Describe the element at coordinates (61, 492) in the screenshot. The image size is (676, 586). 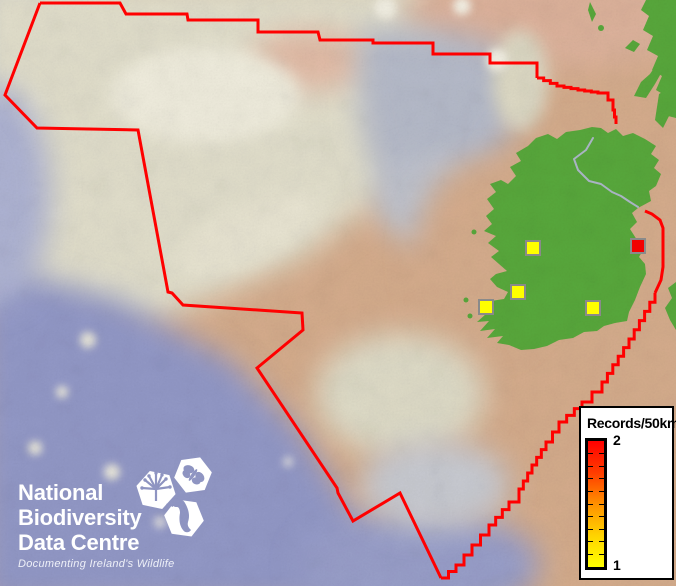
I see `logo-line-1: National` at that location.